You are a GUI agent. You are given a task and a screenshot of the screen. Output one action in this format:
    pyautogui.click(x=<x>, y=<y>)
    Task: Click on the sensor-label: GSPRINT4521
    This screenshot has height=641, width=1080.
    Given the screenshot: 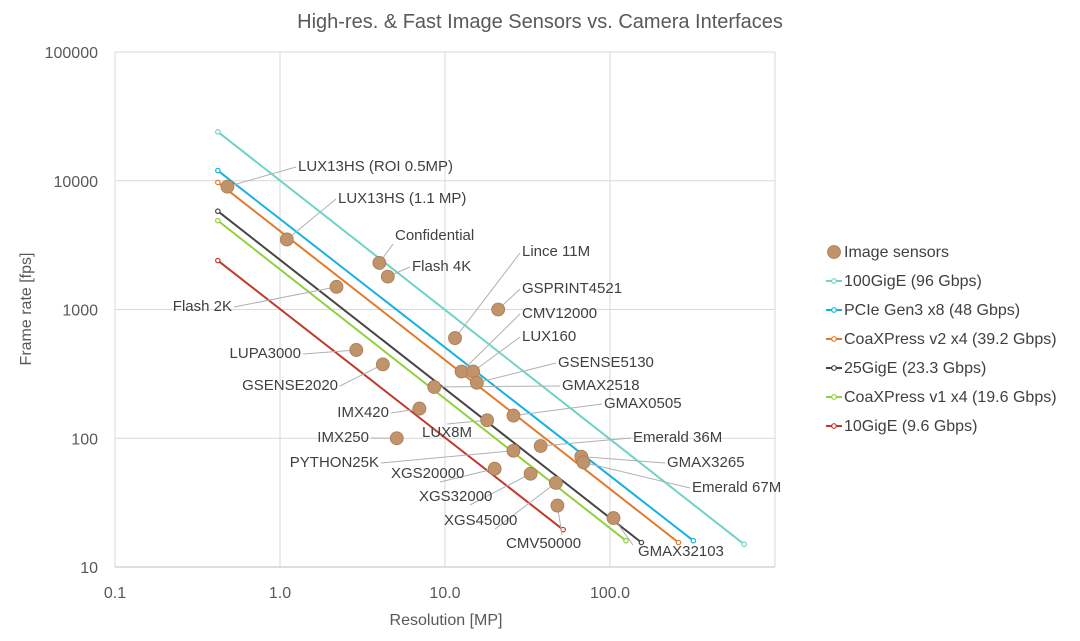 What is the action you would take?
    pyautogui.click(x=572, y=288)
    